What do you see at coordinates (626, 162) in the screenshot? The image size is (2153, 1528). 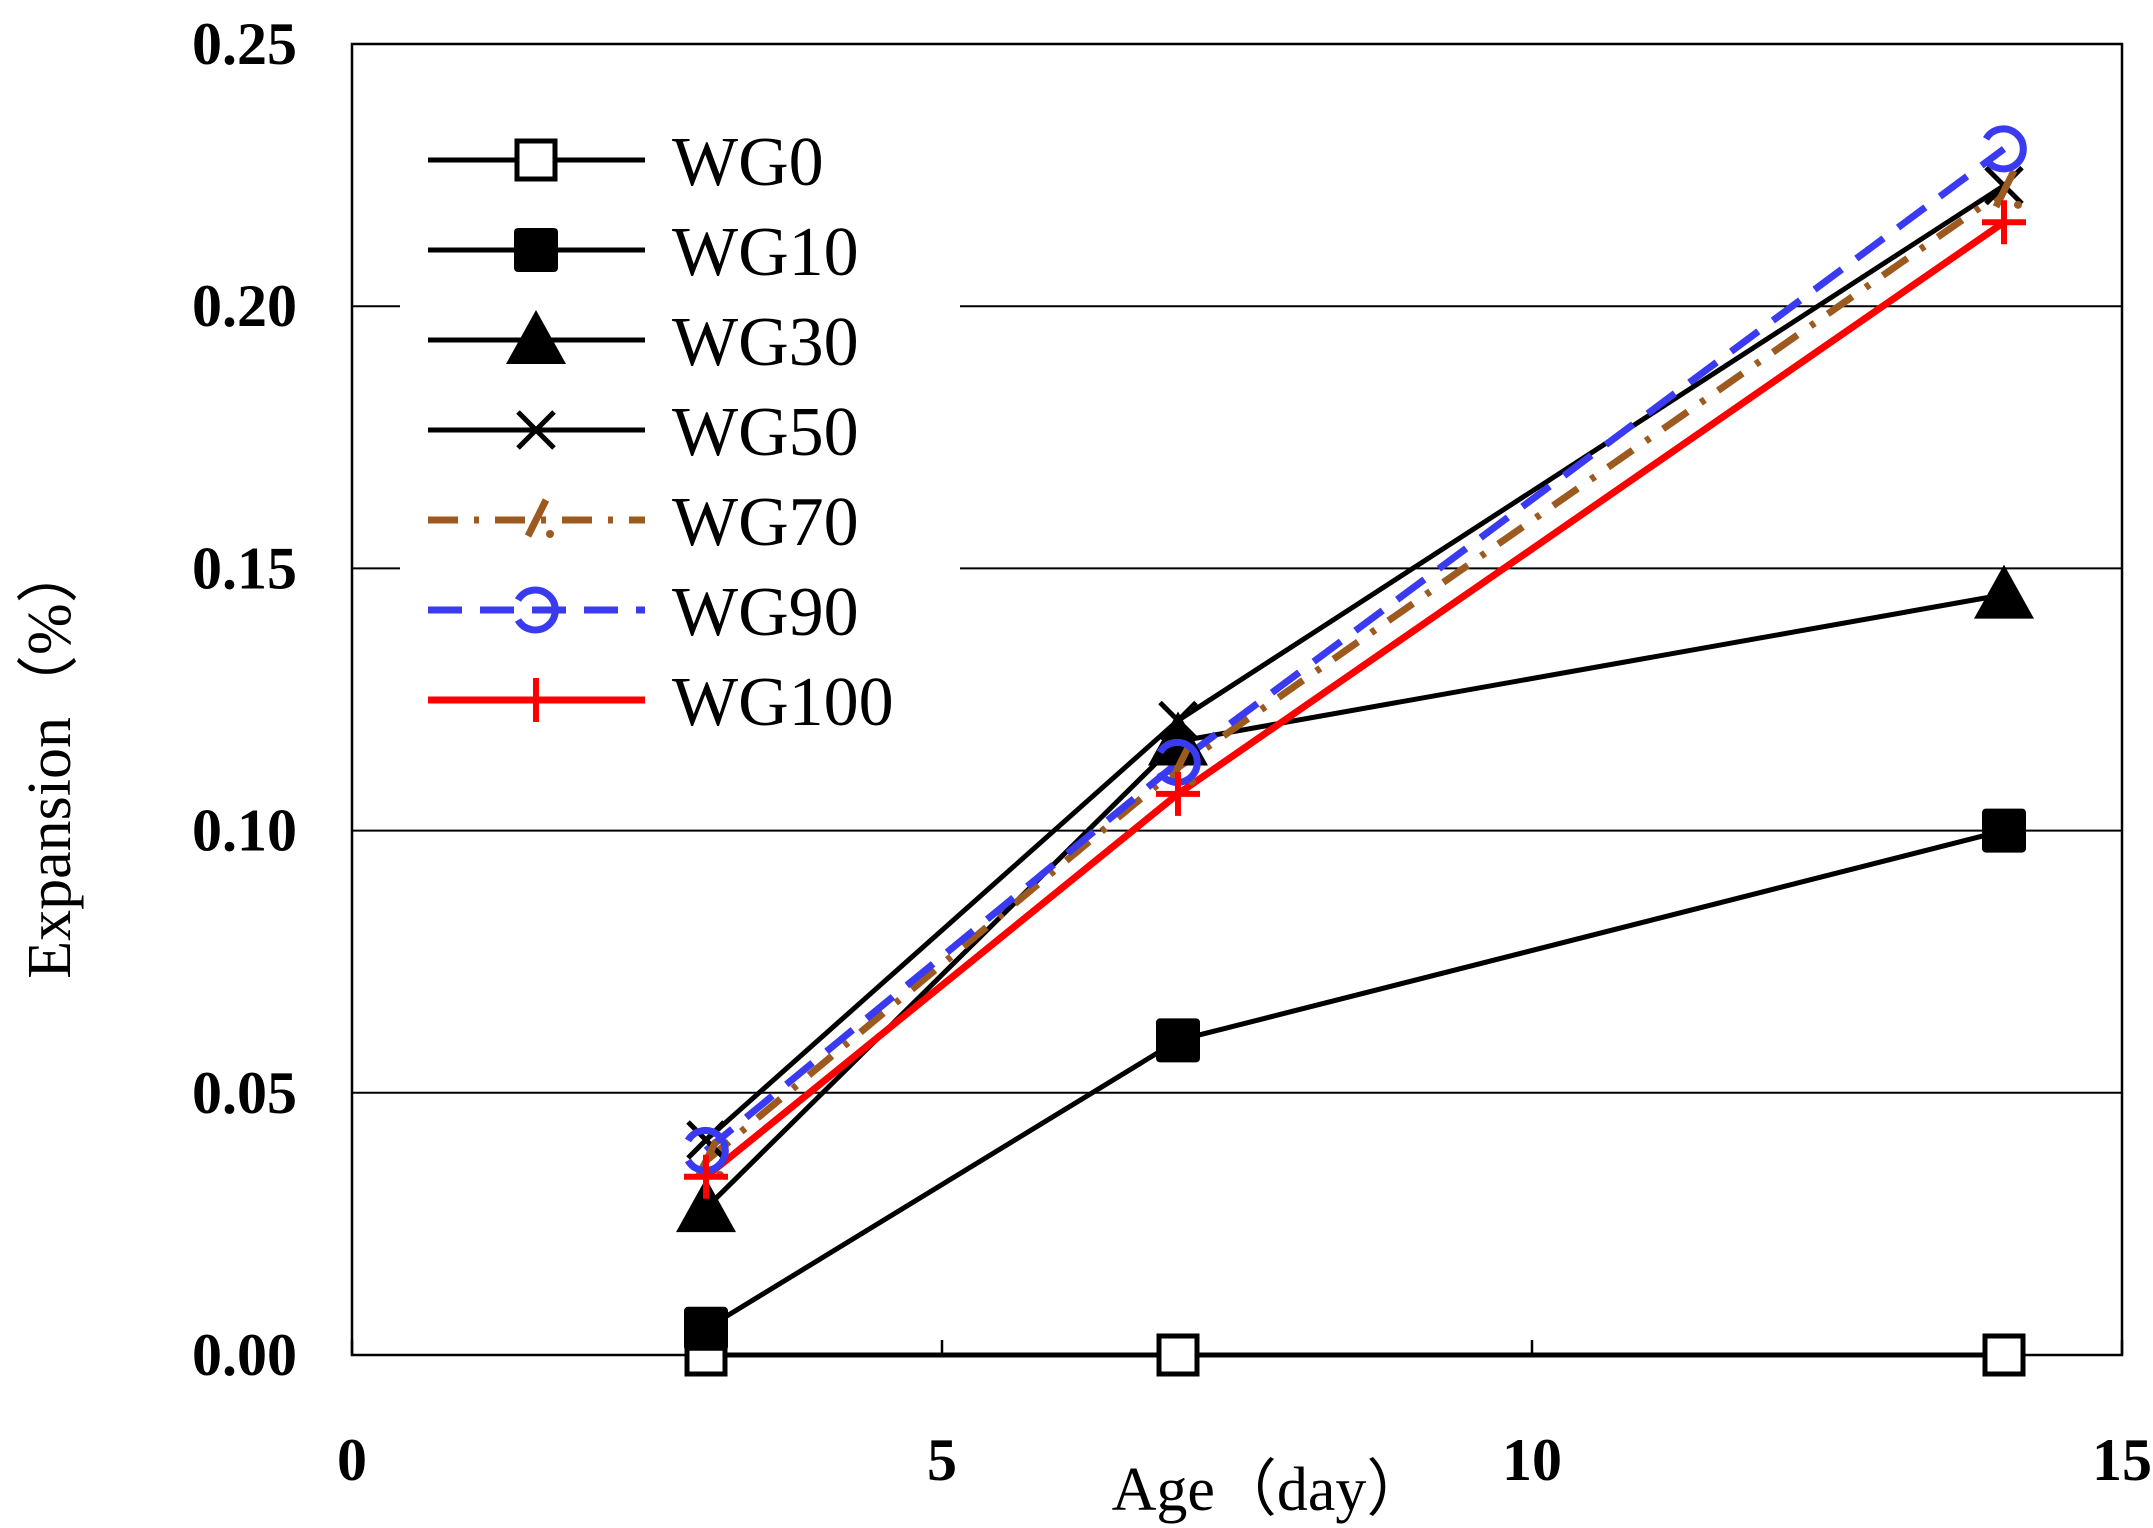 I see `legend-entry: WG0` at bounding box center [626, 162].